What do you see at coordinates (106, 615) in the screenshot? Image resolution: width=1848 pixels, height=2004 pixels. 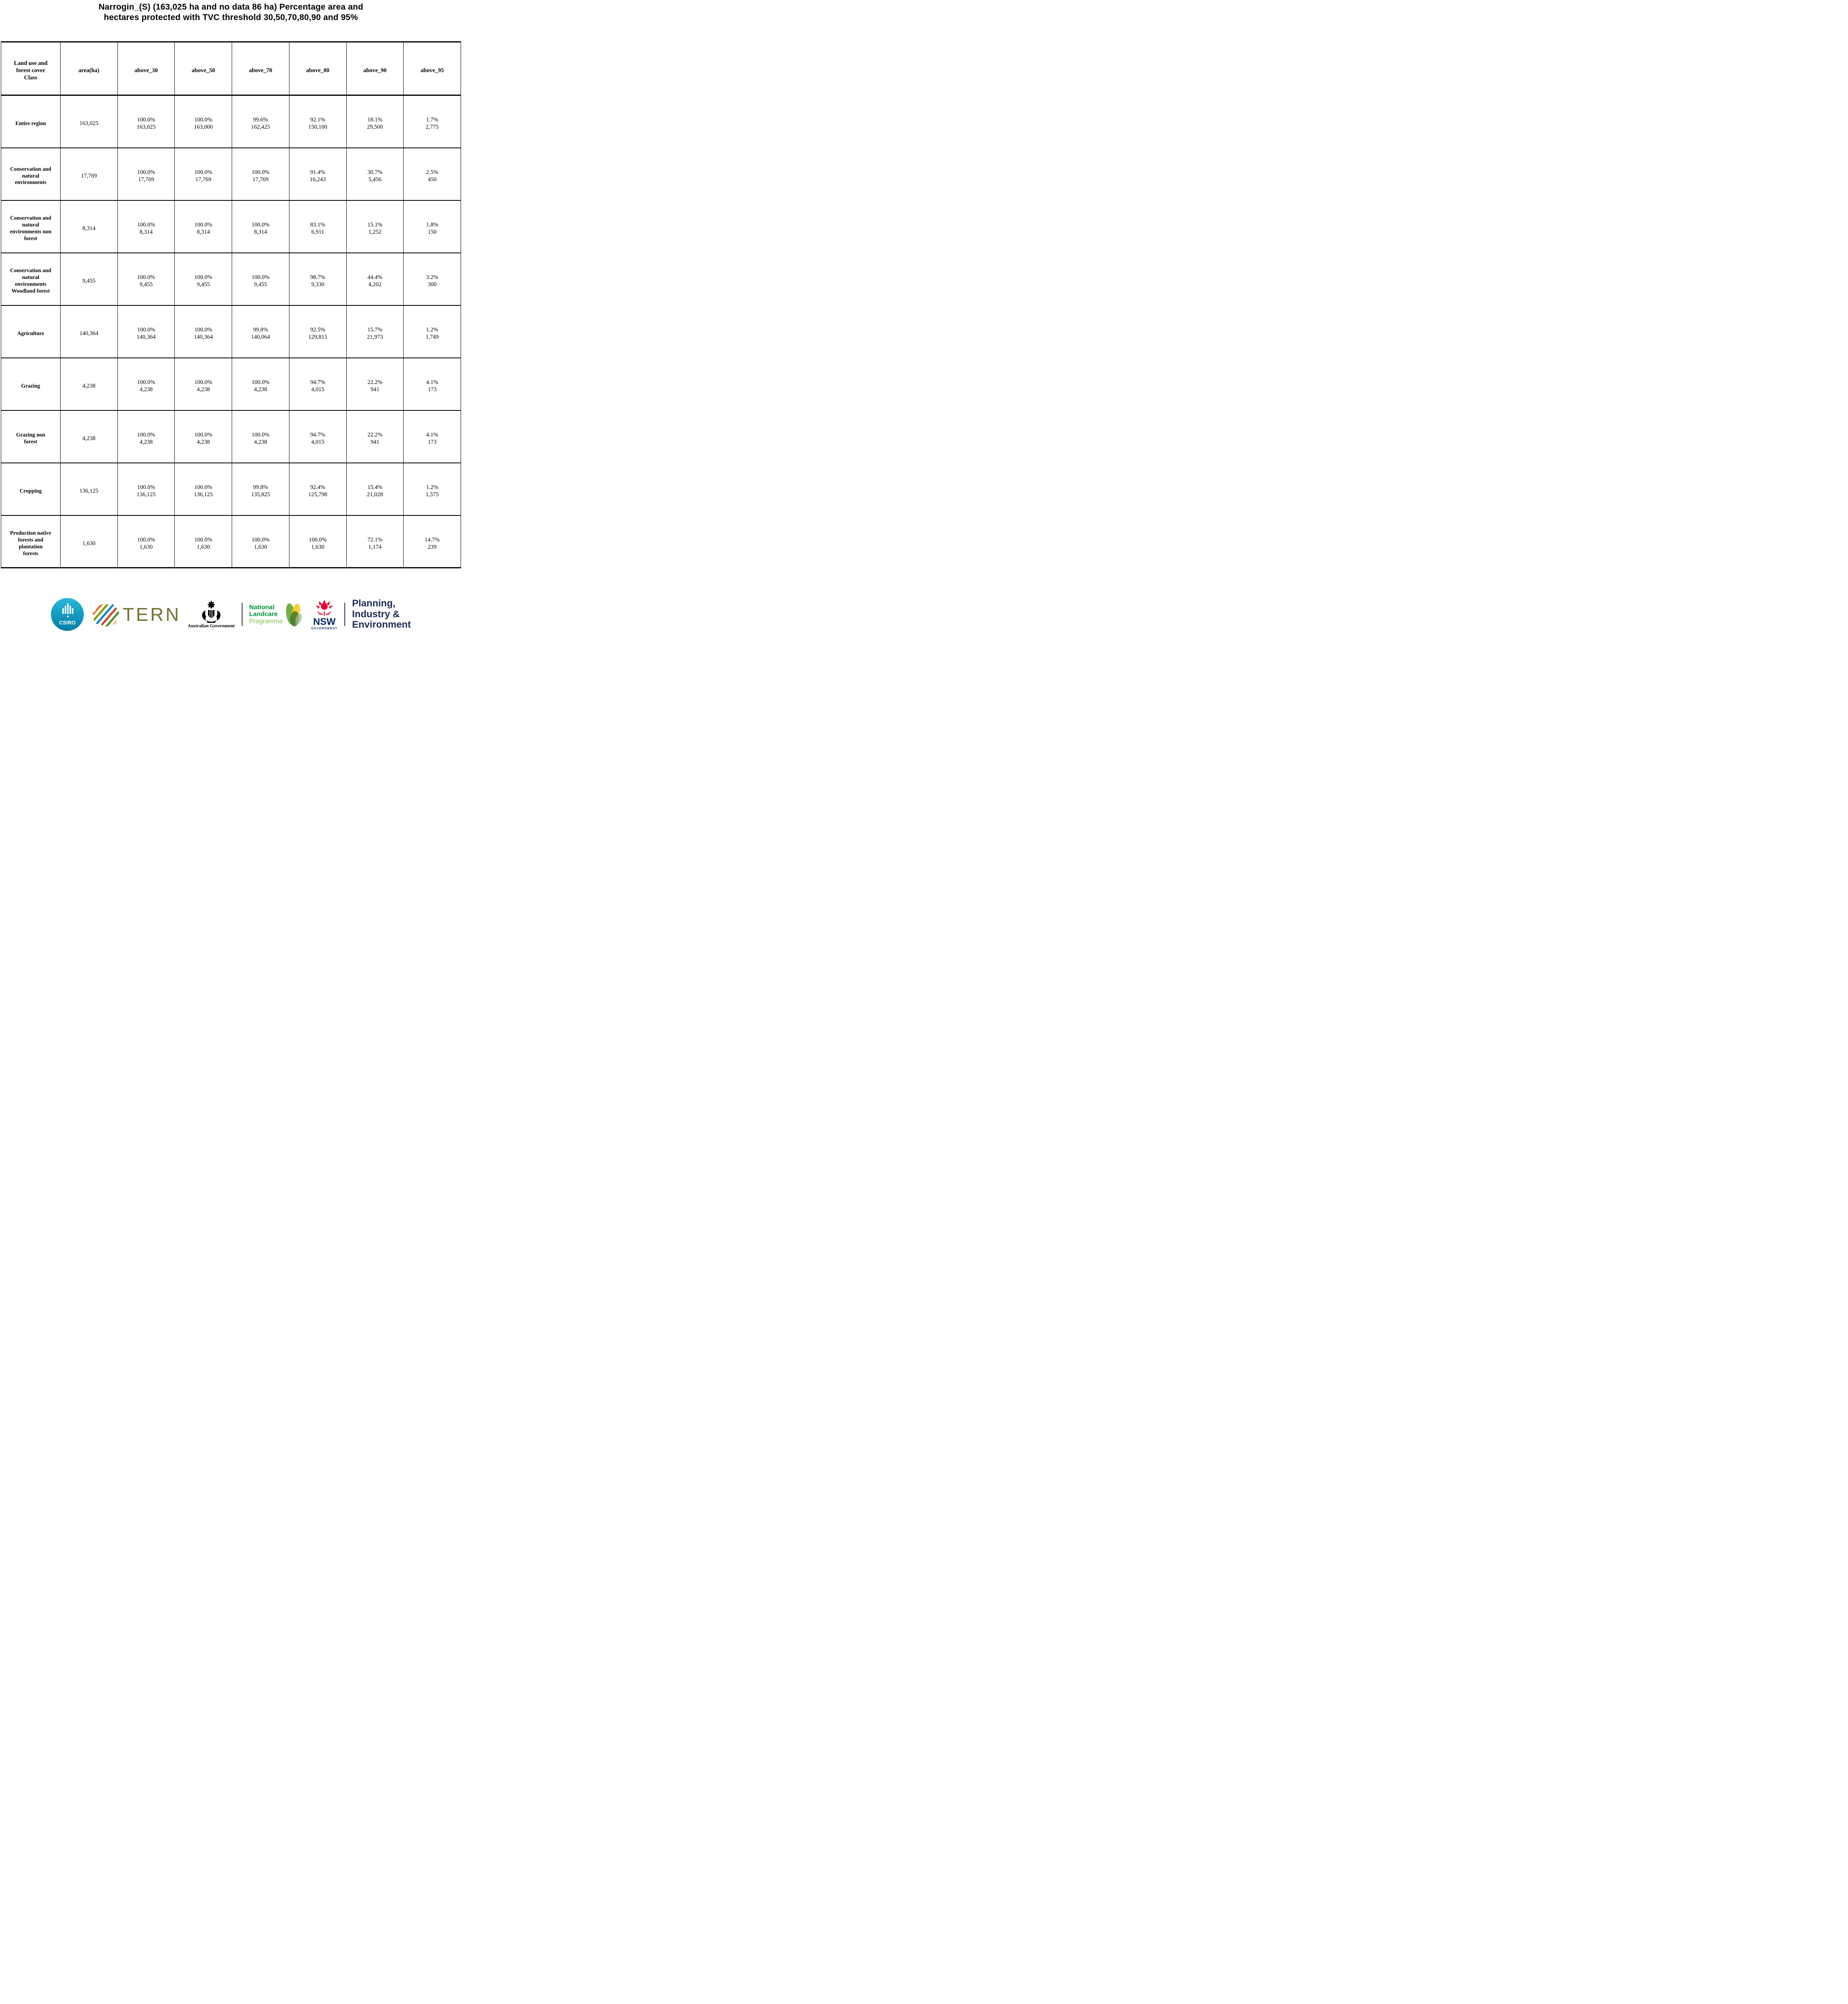 I see `tern-australia-map-icon` at bounding box center [106, 615].